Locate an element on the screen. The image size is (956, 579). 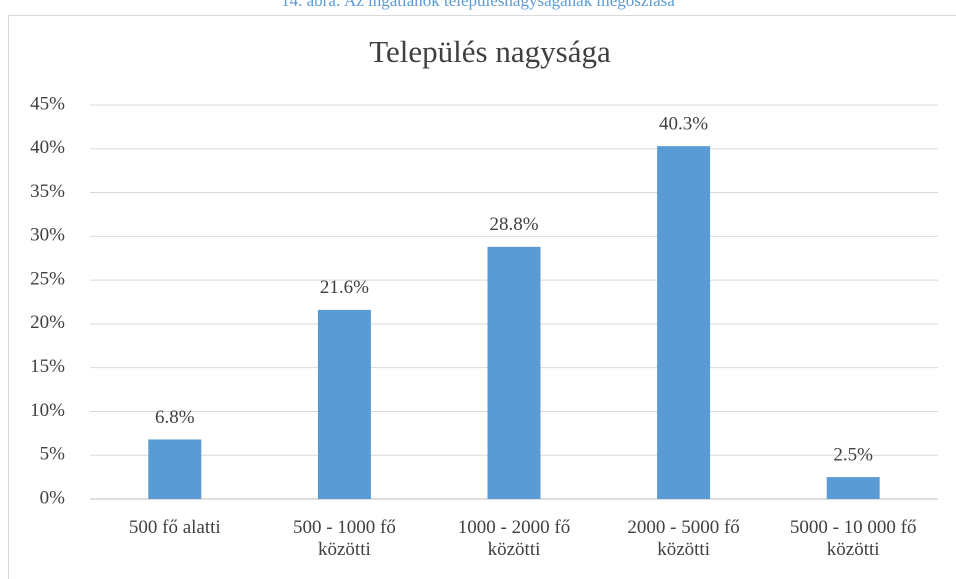
y-tick-label: 25% is located at coordinates (47, 278).